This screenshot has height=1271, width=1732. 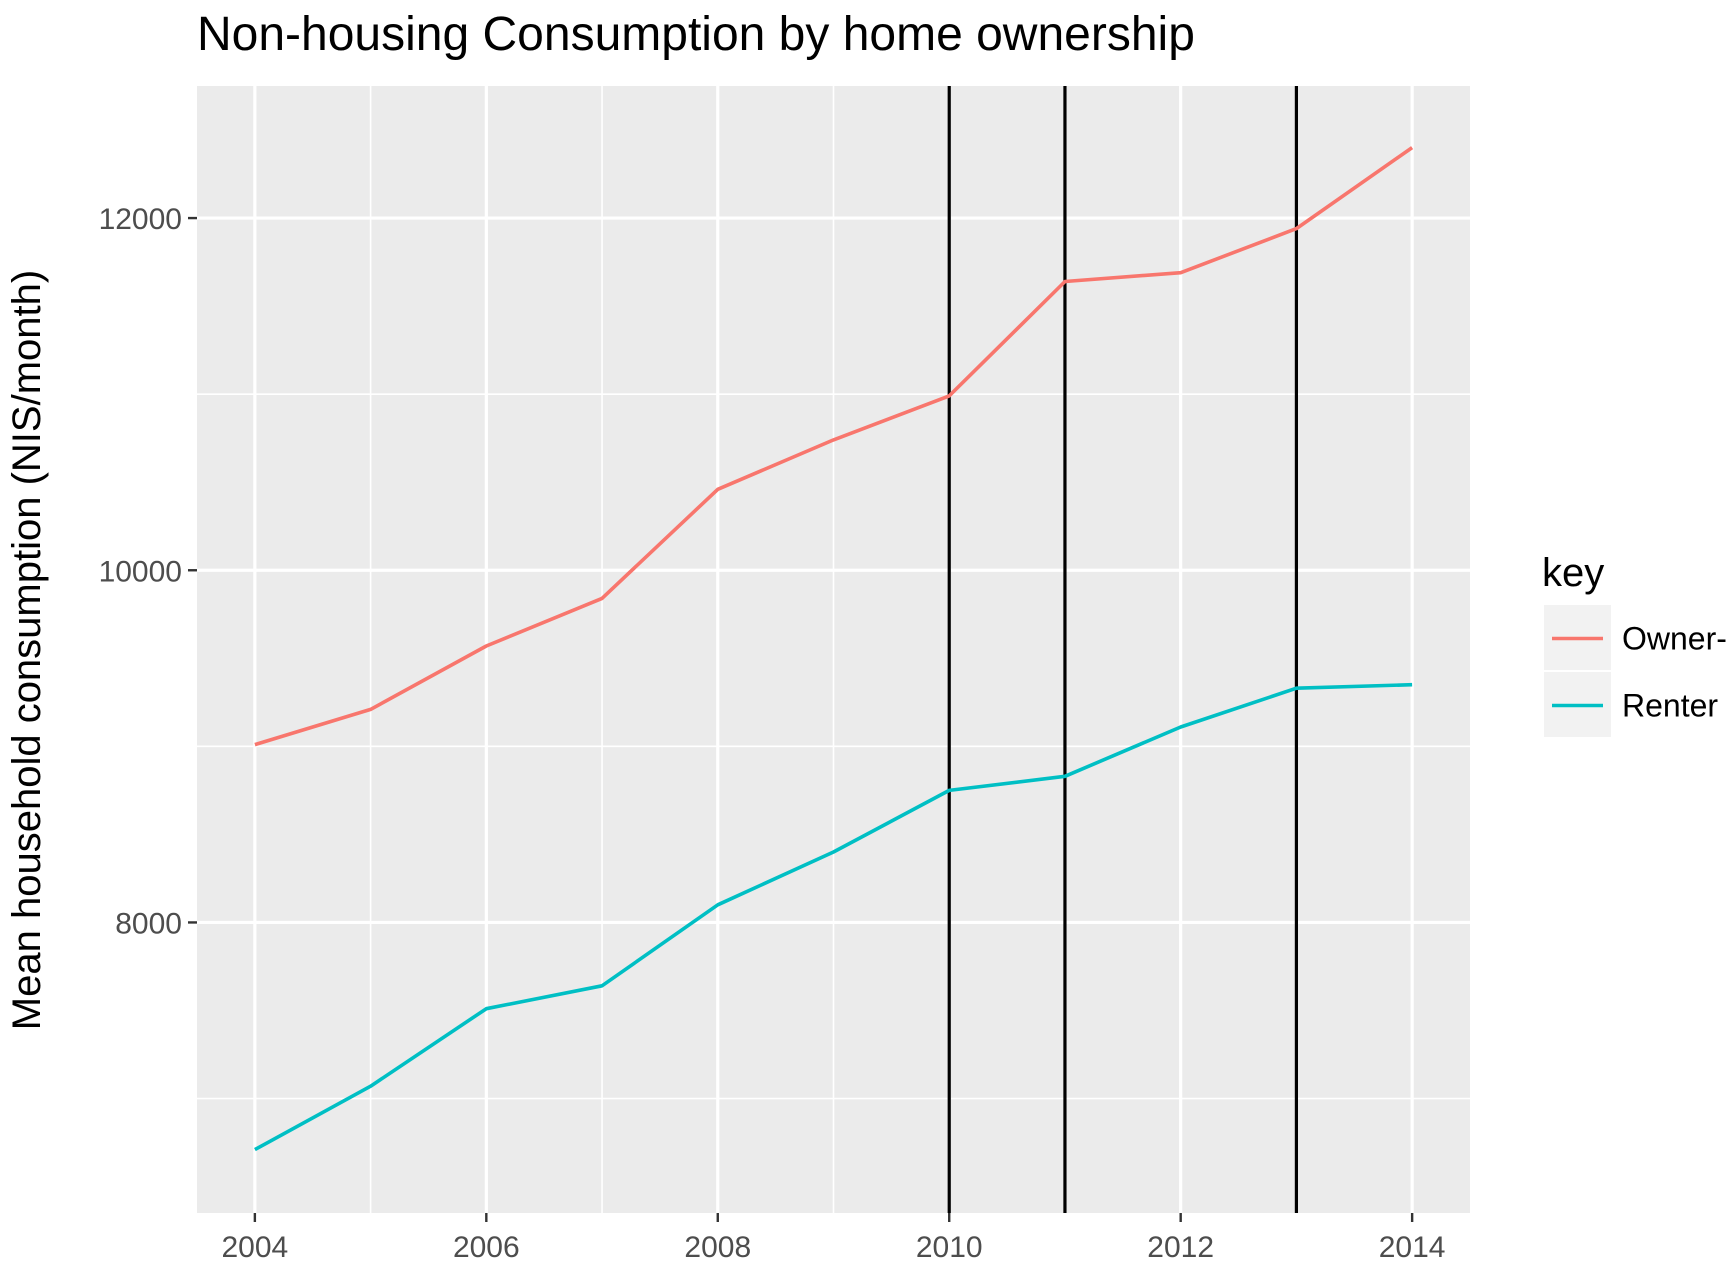 What do you see at coordinates (1180, 1247) in the screenshot?
I see `x-tick-label: 2012` at bounding box center [1180, 1247].